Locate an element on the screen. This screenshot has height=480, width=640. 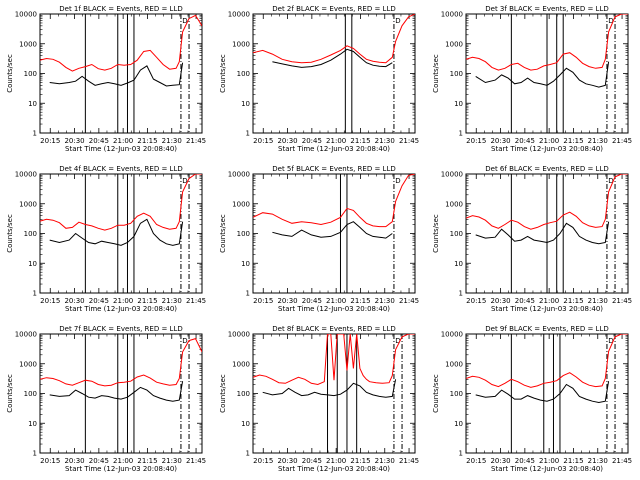
panel-title: Det 4f BLACK = Events, RED = LLD is located at coordinates (120, 169).